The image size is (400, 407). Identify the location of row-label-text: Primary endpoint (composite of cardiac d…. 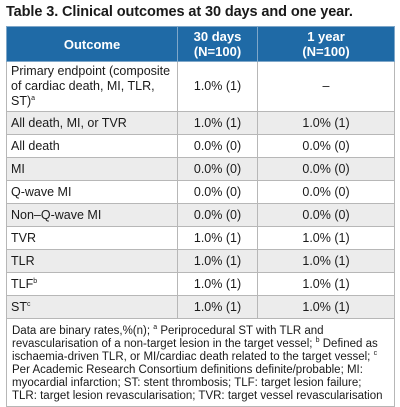
(91, 86).